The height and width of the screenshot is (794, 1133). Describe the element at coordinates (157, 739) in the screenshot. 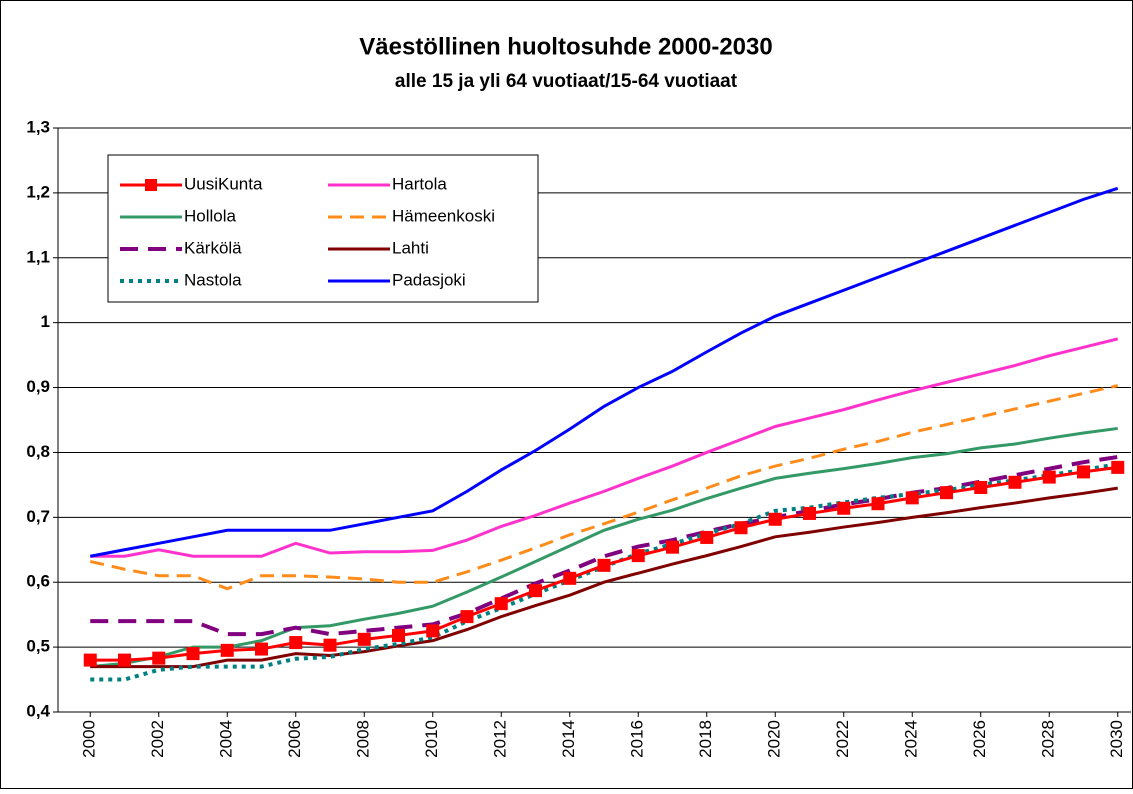

I see `x-tick-label: 2002` at that location.